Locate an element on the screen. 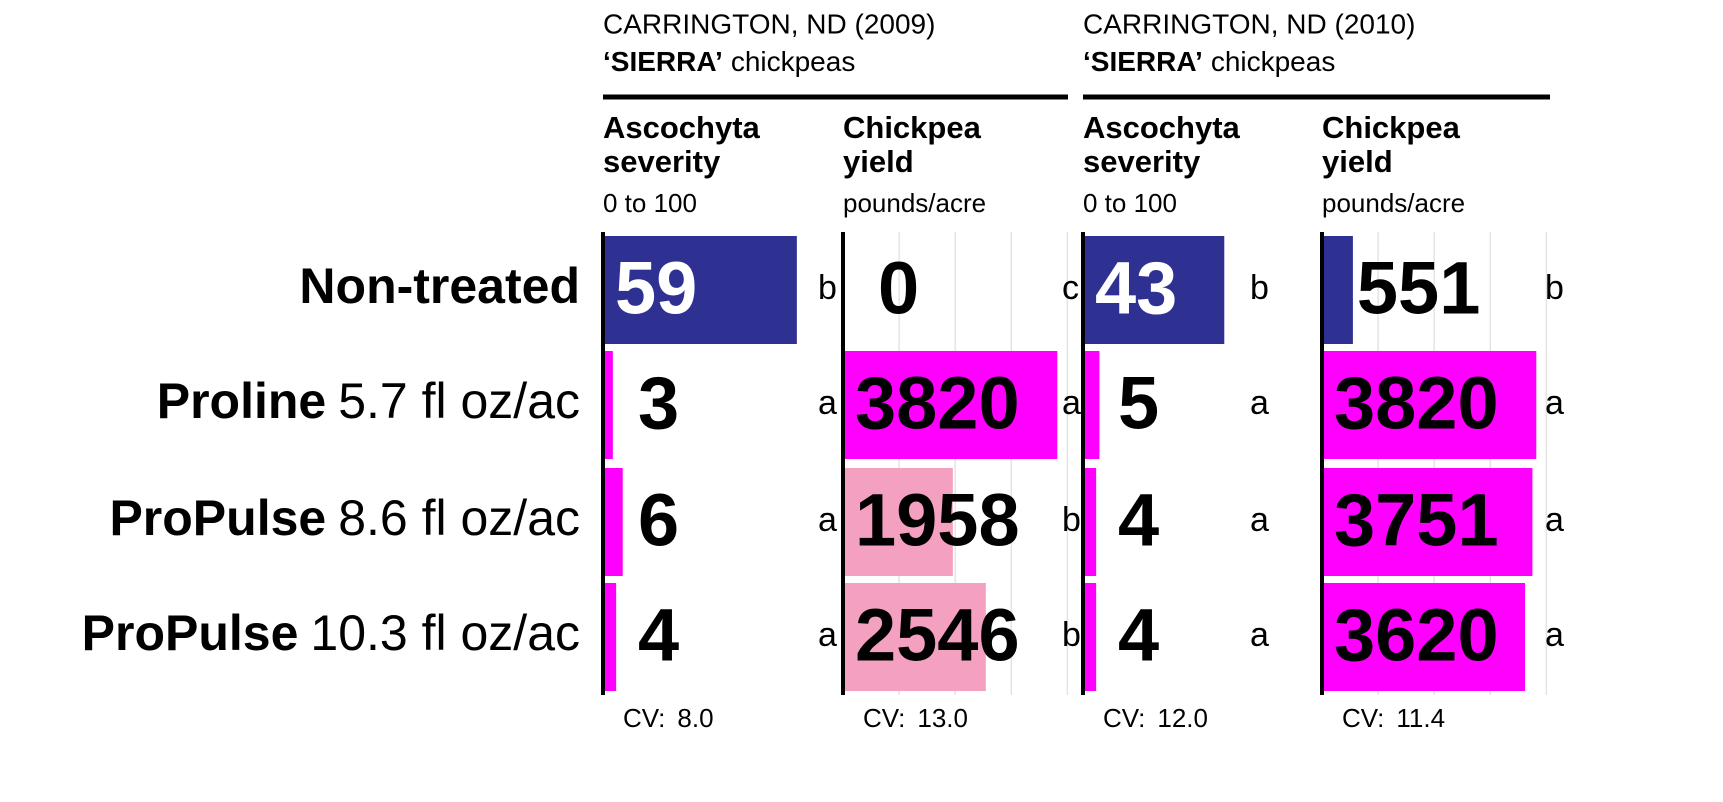  row-label: Proline 5.7 fl oz/ac is located at coordinates (368, 401).